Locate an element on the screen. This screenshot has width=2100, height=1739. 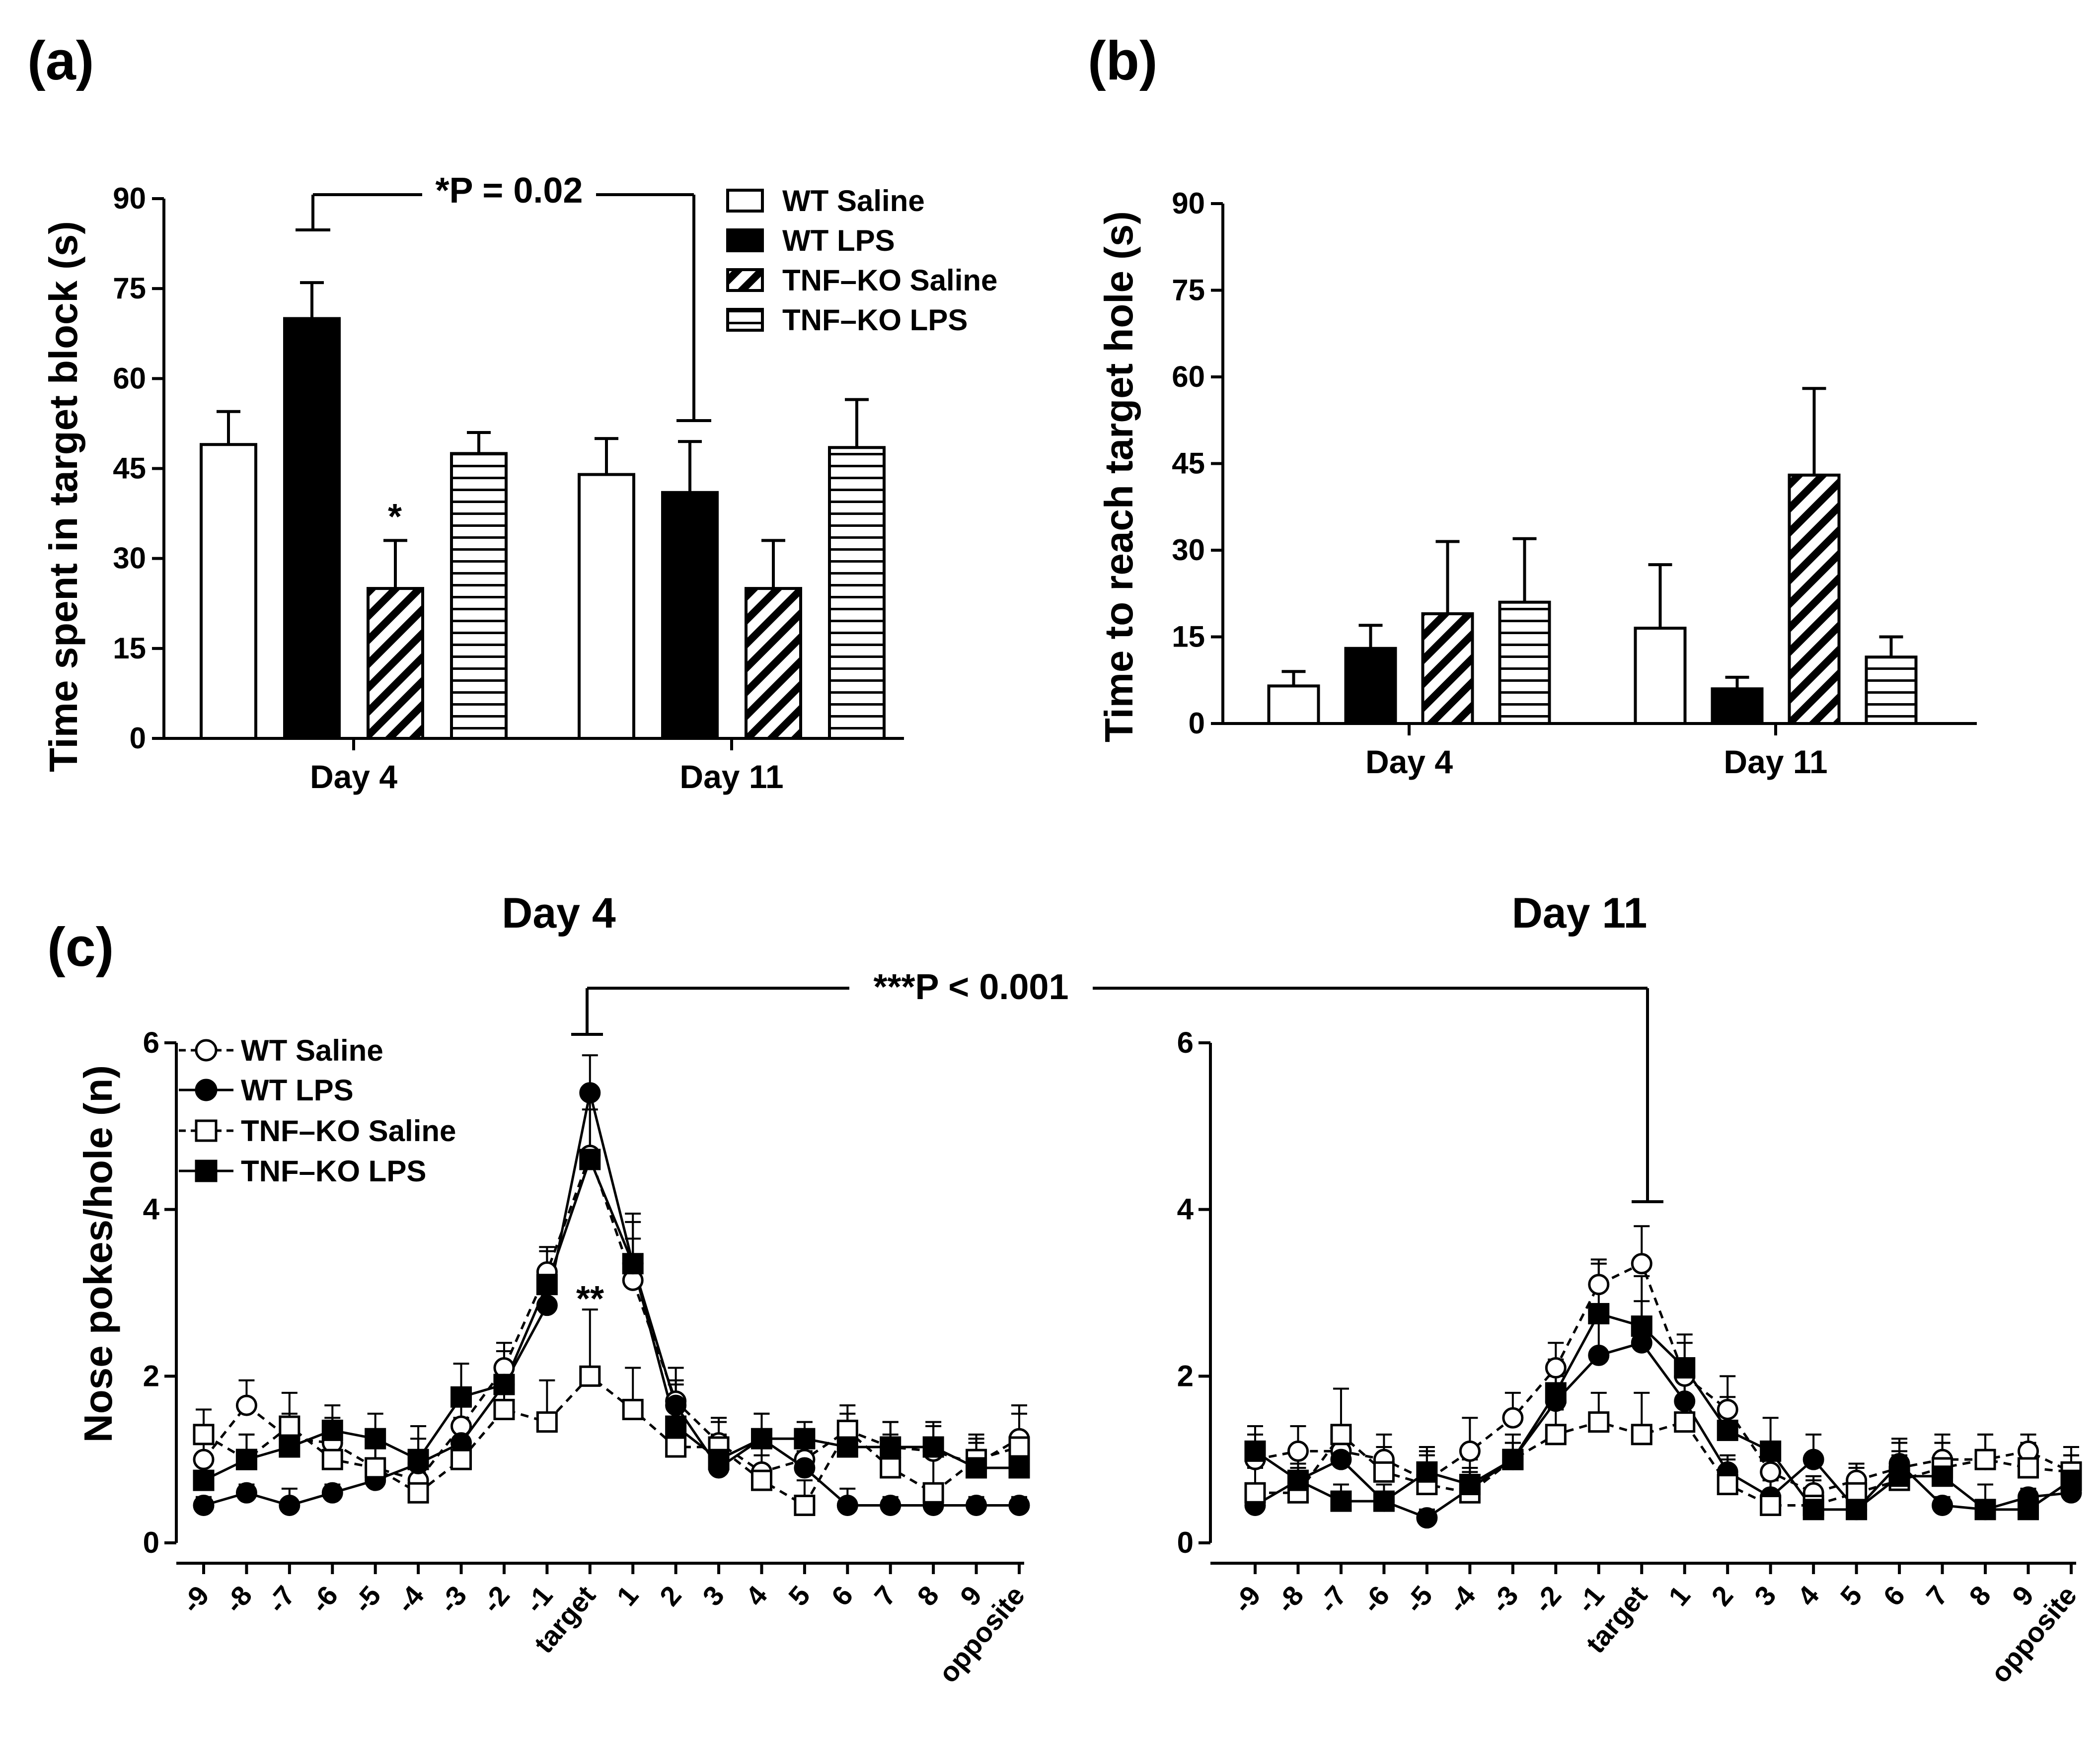
legend-item-c-wt-lps: WT LPS is located at coordinates (266, 1091).